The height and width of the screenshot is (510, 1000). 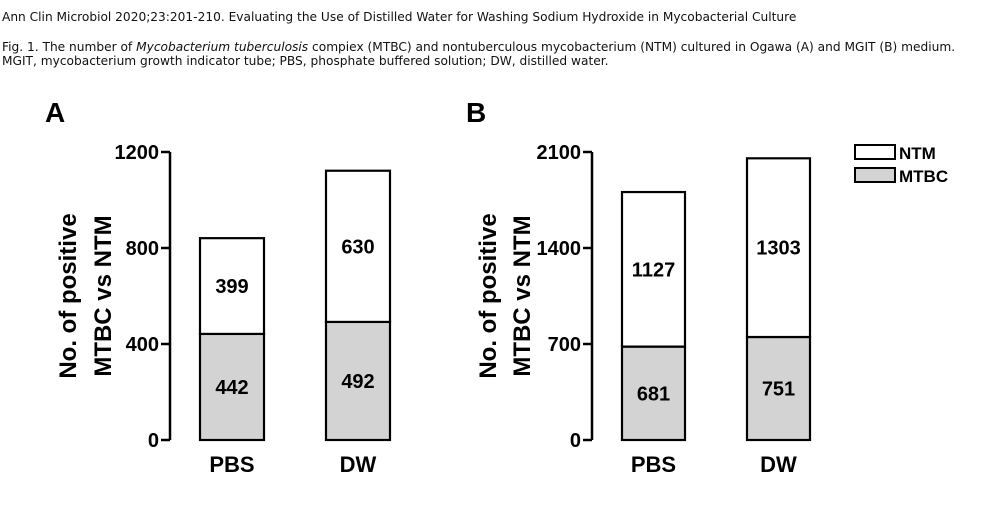 What do you see at coordinates (153, 441) in the screenshot?
I see `panel-a-ytick-label-0: 0` at bounding box center [153, 441].